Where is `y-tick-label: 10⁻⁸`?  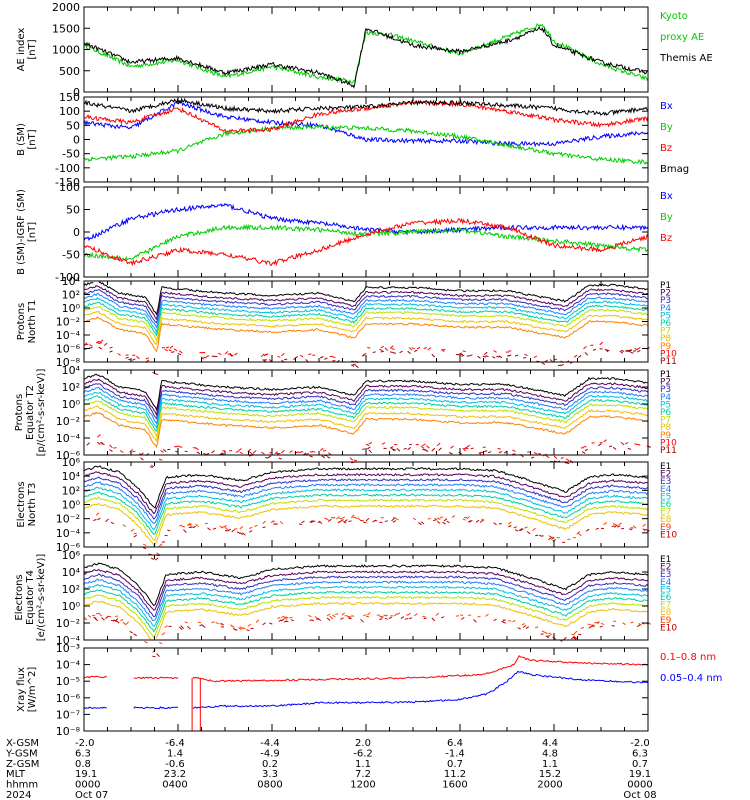
y-tick-label: 10⁻⁸ is located at coordinates (68, 731).